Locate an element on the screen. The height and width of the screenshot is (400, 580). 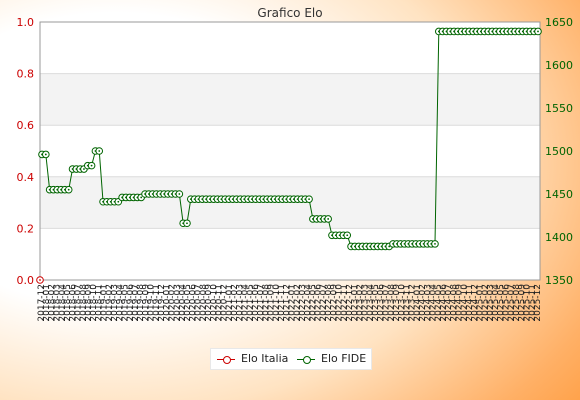
x-tick-label: 2021-02 is located at coordinates (235, 303).